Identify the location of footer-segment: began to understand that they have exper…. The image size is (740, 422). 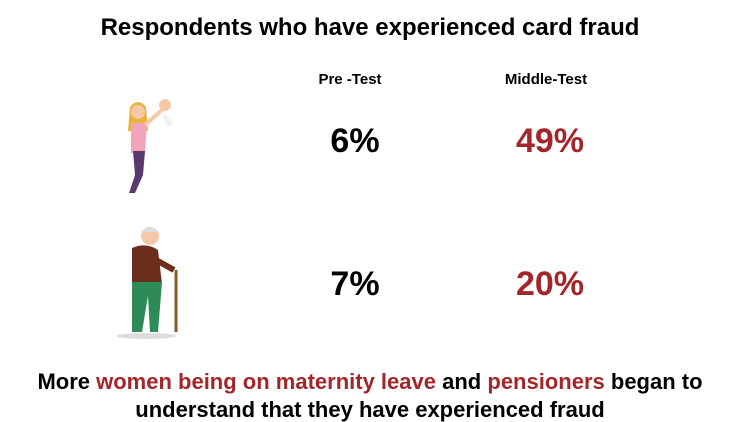
(419, 395).